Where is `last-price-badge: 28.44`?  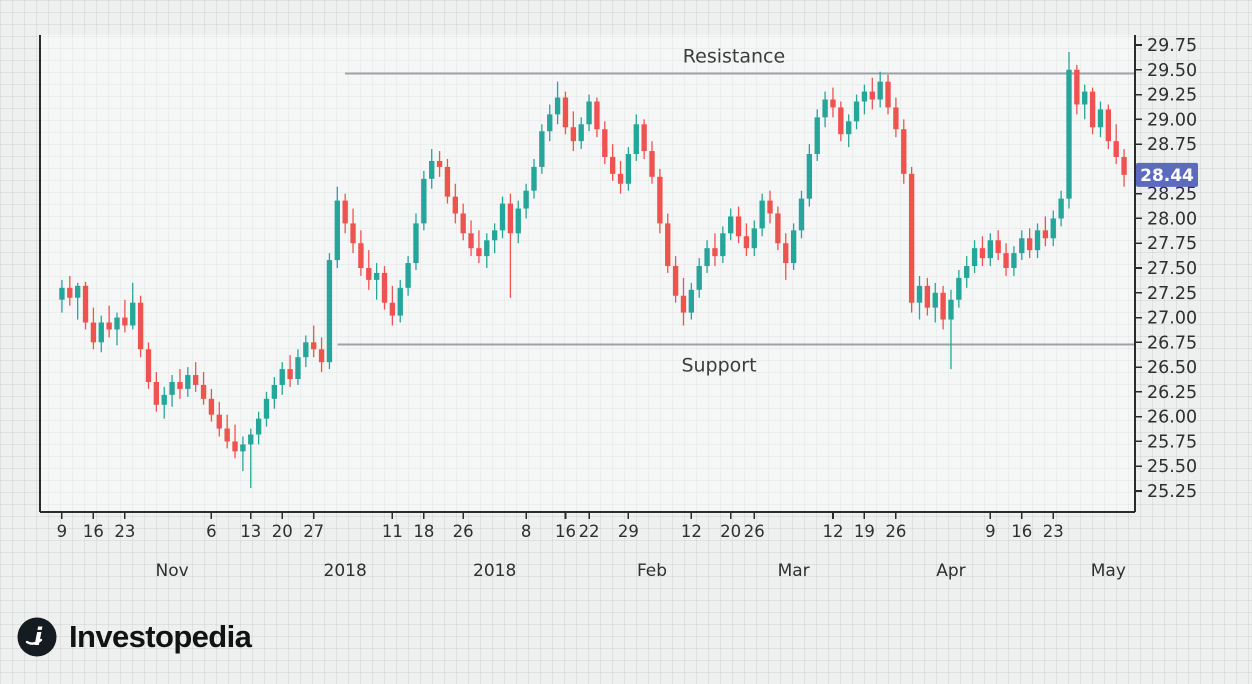 last-price-badge: 28.44 is located at coordinates (1167, 174).